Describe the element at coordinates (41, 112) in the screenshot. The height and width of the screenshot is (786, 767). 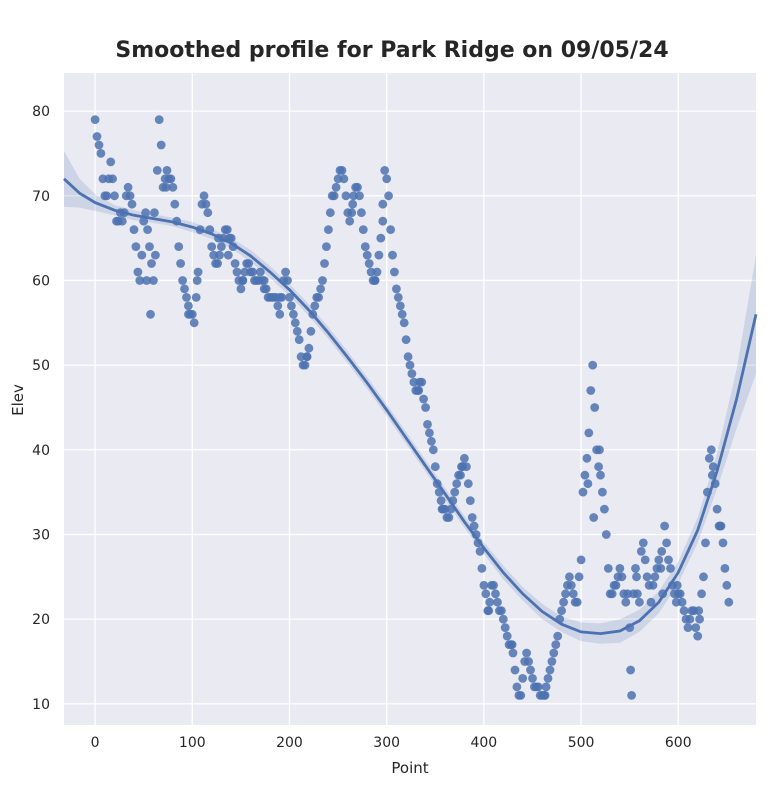
I see `y-tick-label: 80` at that location.